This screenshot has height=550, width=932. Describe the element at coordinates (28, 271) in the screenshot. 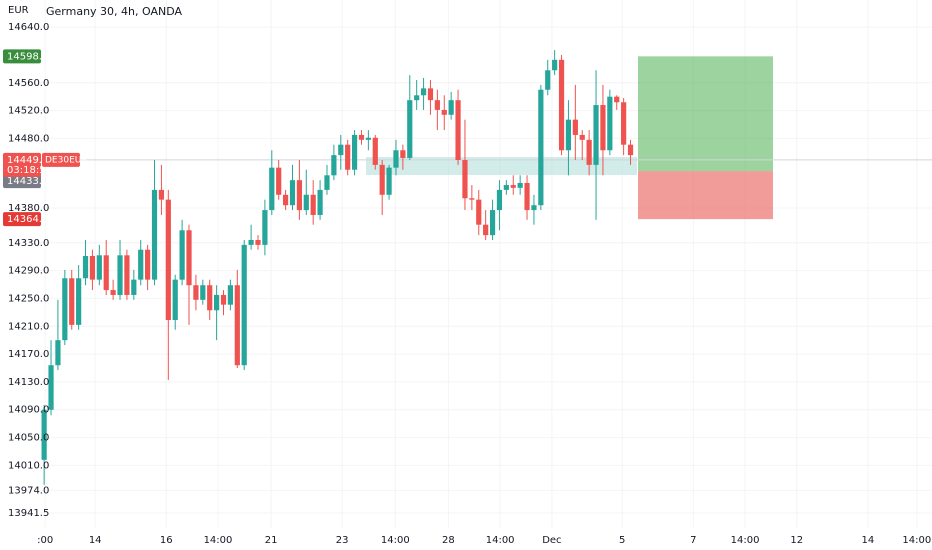

I see `y-tick-label: 14290.0` at that location.